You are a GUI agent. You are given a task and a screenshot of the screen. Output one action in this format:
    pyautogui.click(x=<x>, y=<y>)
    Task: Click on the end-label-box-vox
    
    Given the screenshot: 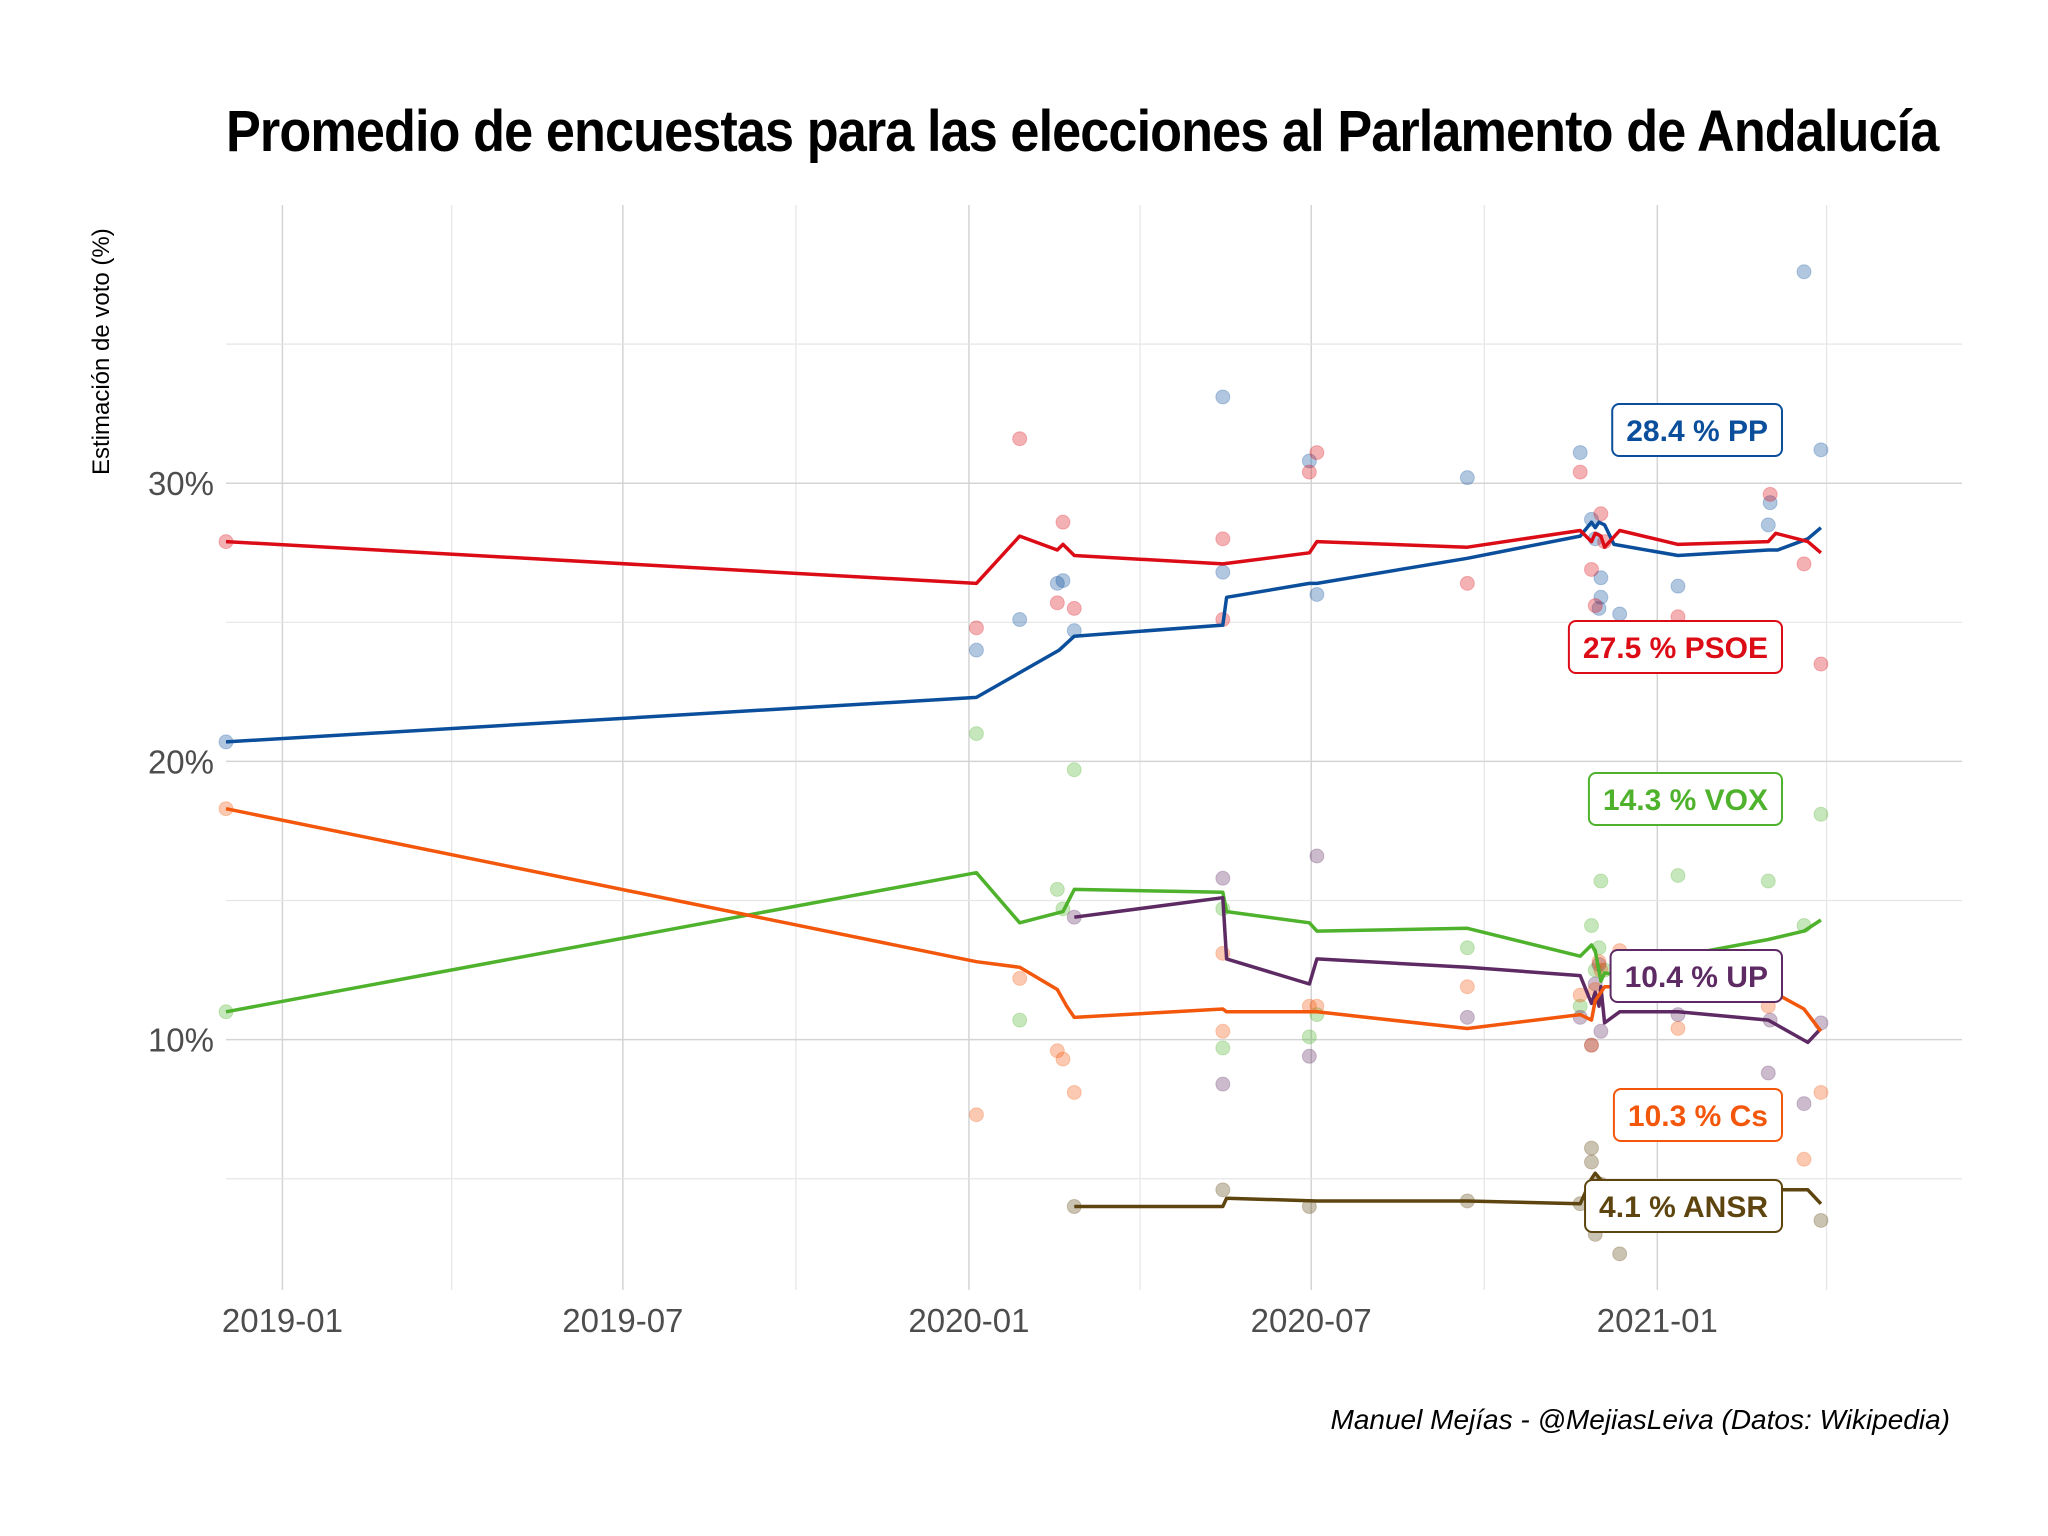 What is the action you would take?
    pyautogui.click(x=1685, y=799)
    